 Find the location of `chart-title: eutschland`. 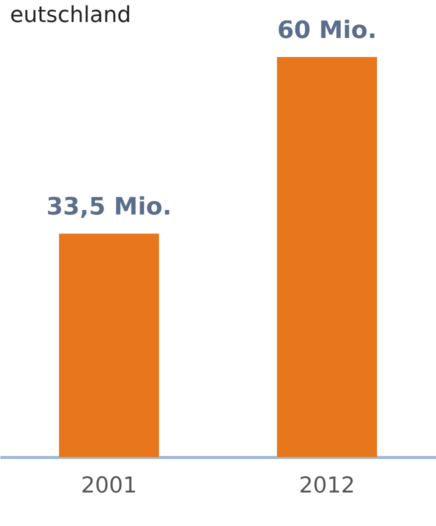

chart-title: eutschland is located at coordinates (71, 15).